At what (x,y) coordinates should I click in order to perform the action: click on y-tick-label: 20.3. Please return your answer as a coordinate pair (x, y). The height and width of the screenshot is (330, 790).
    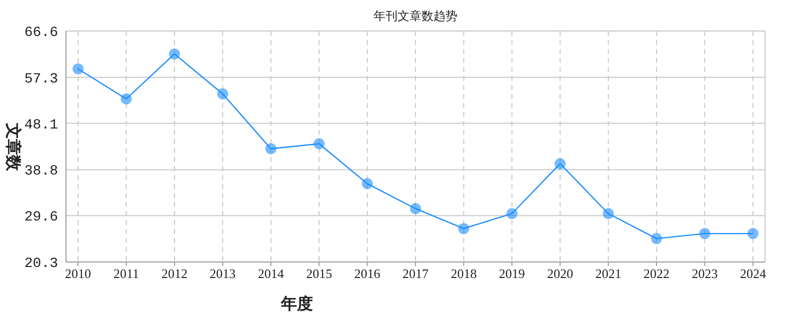
    Looking at the image, I should click on (41, 264).